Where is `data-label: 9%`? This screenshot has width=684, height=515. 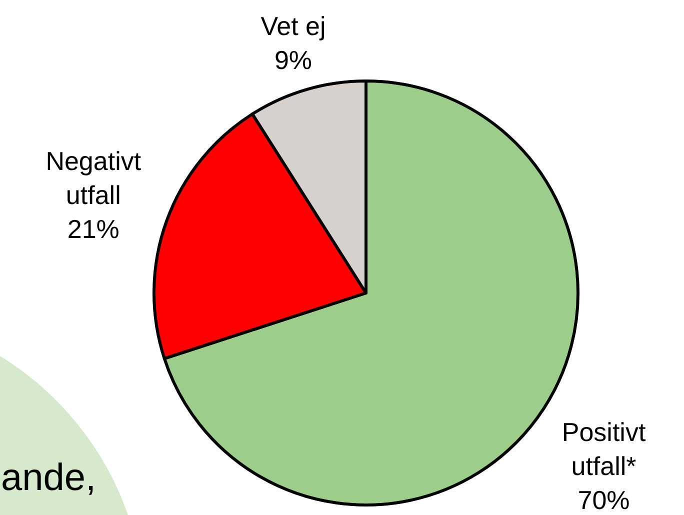 data-label: 9% is located at coordinates (293, 59).